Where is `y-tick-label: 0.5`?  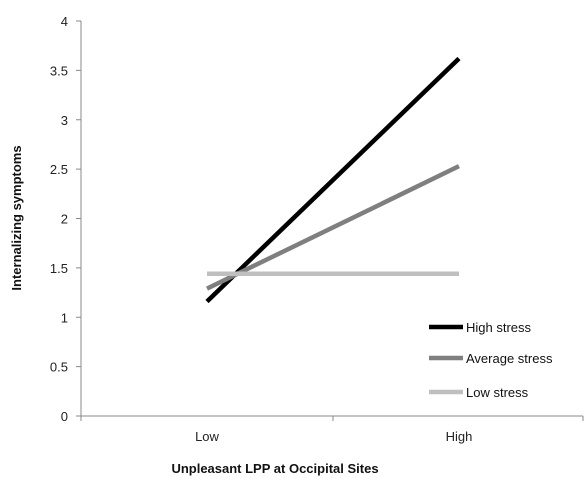
y-tick-label: 0.5 is located at coordinates (59, 367).